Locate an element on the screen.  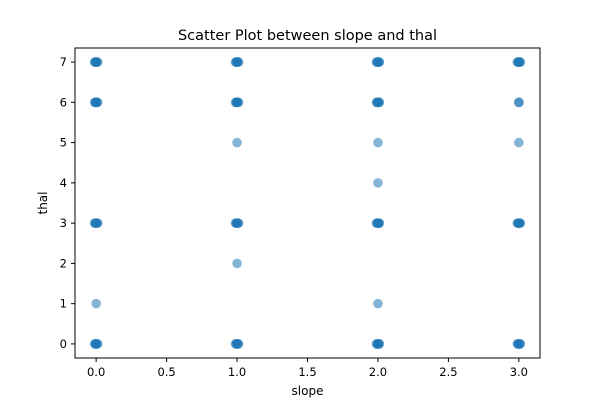
x-tick-label: 1.0 is located at coordinates (237, 372).